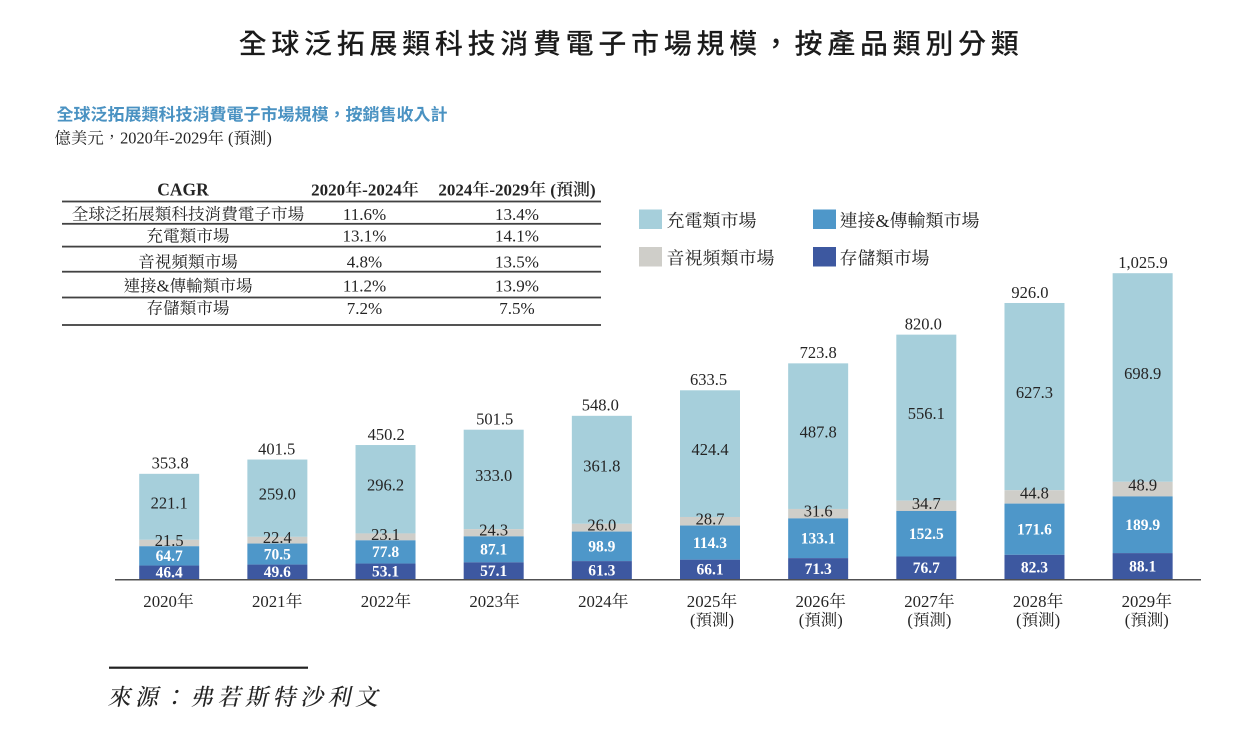 This screenshot has width=1250, height=734. I want to click on svg-text: 13.4%, so click(517, 214).